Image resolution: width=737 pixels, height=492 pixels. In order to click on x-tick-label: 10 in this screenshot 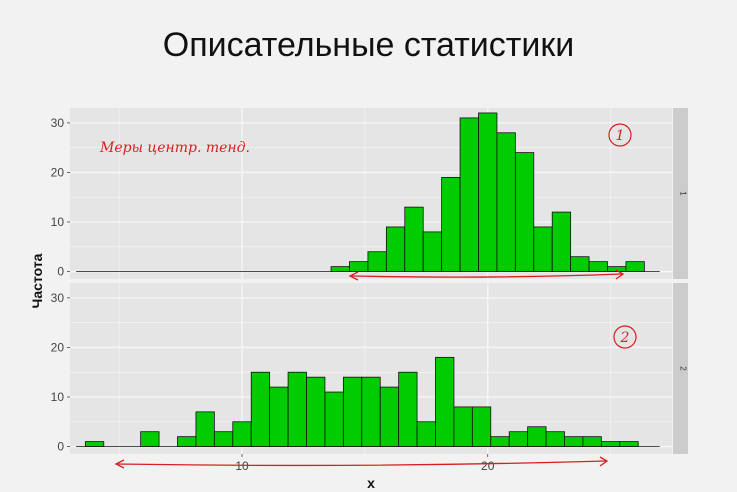, I will do `click(242, 466)`.